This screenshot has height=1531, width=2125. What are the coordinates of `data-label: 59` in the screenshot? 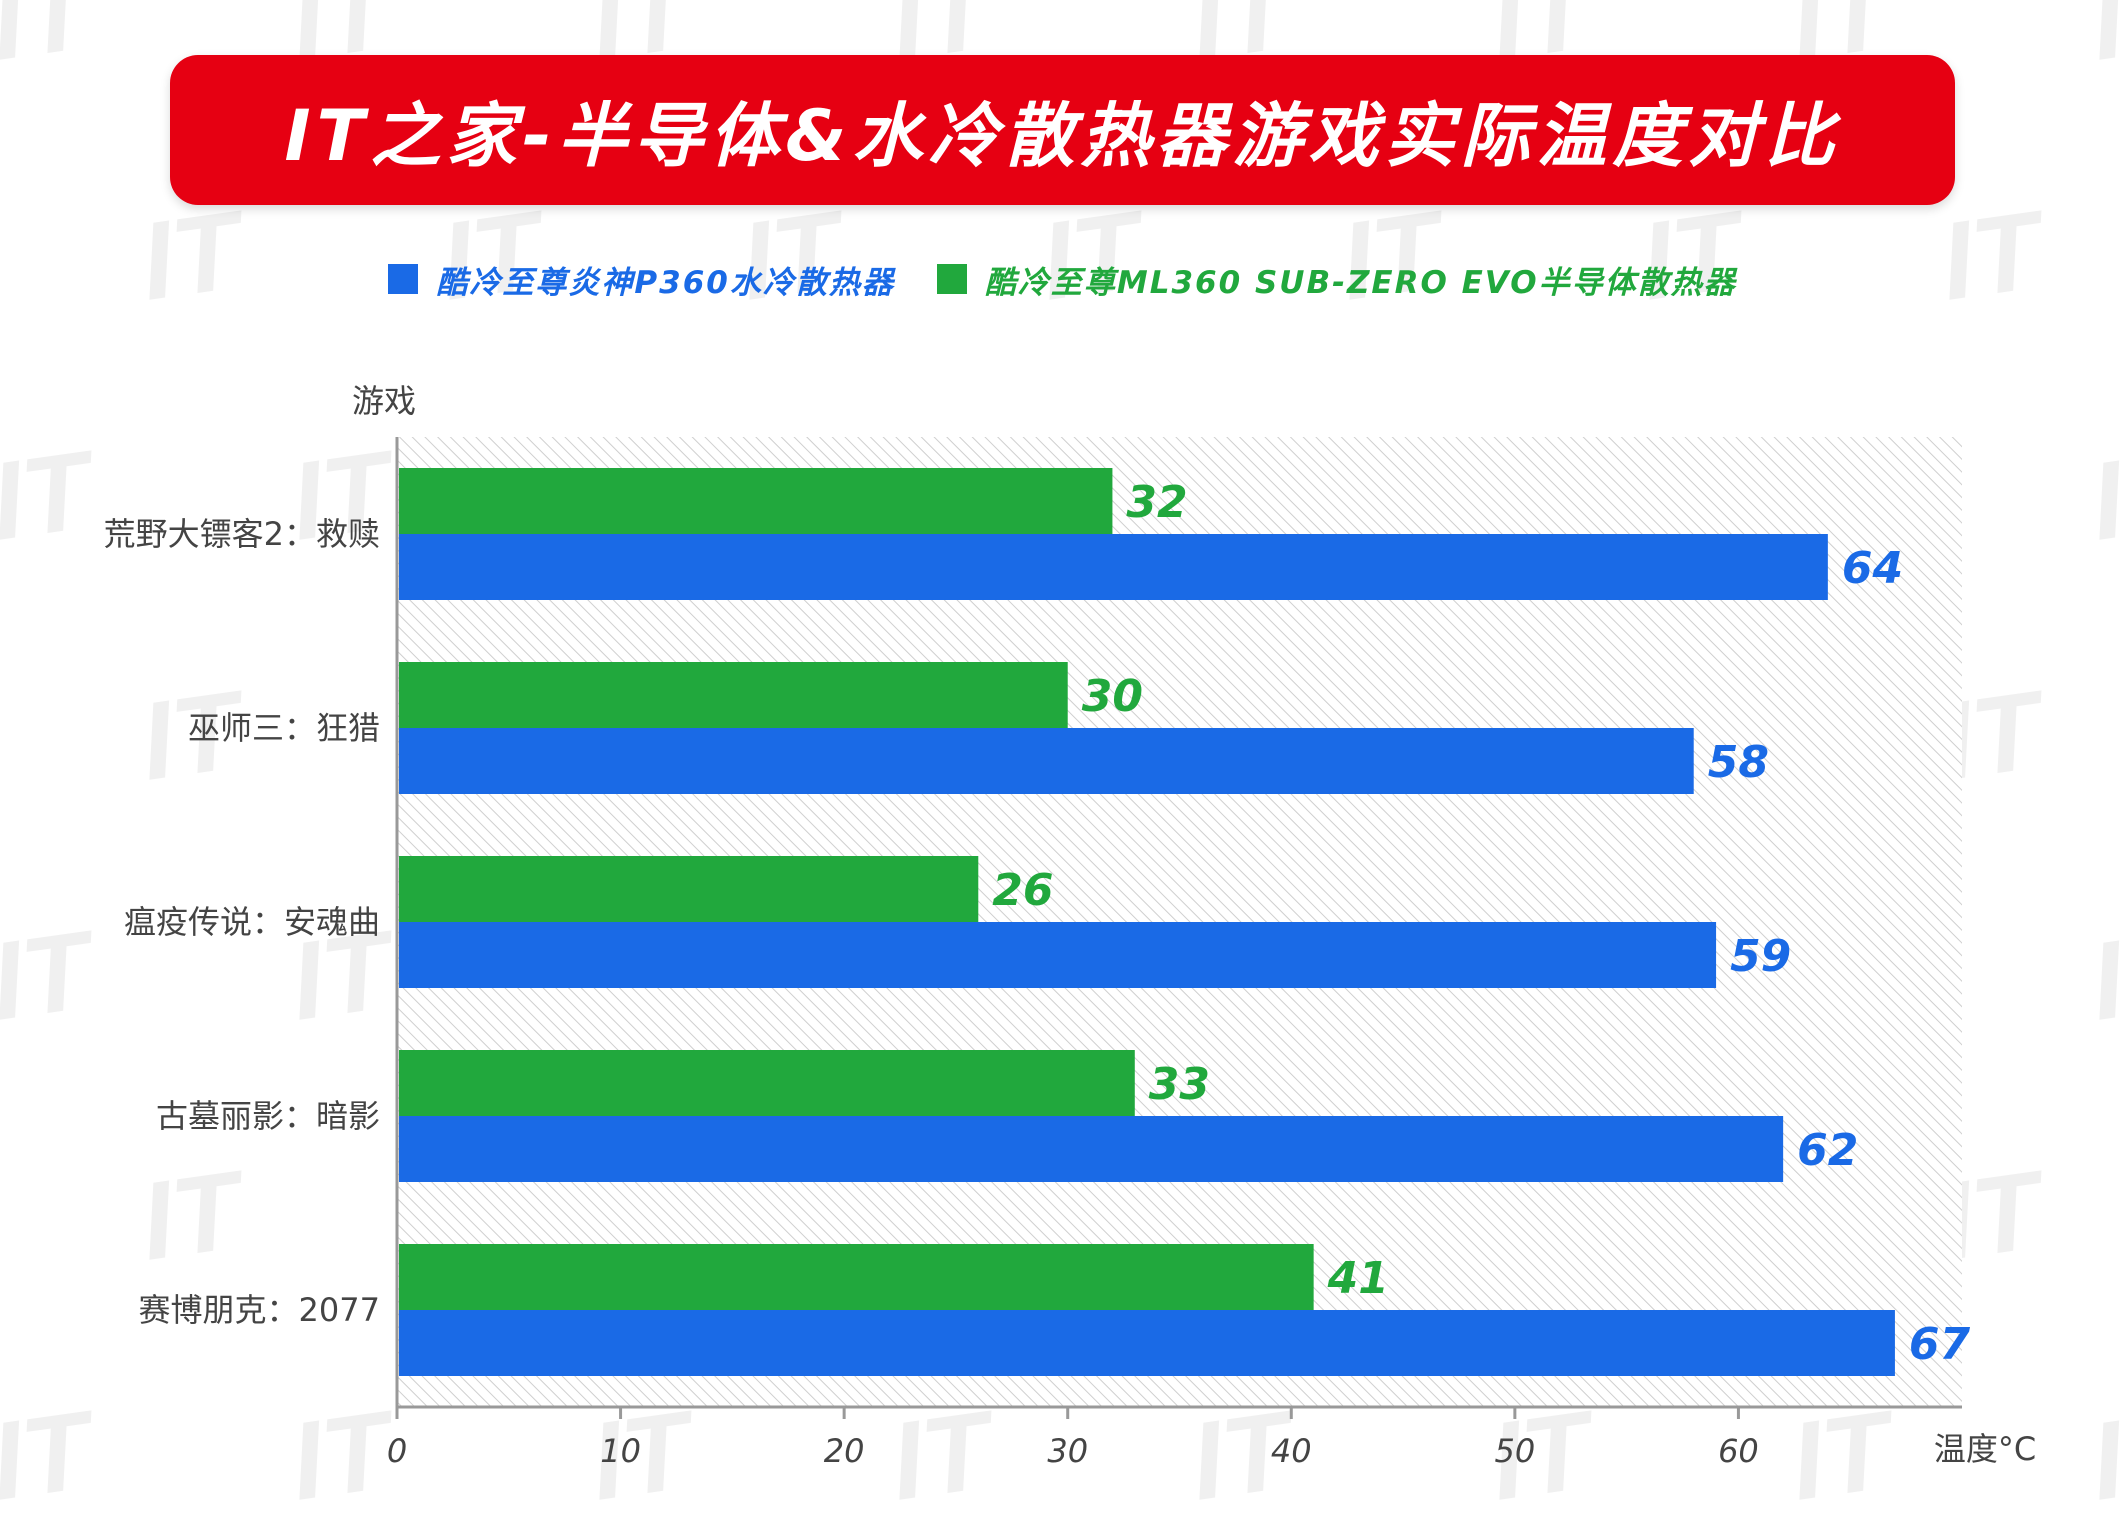 It's located at (1760, 956).